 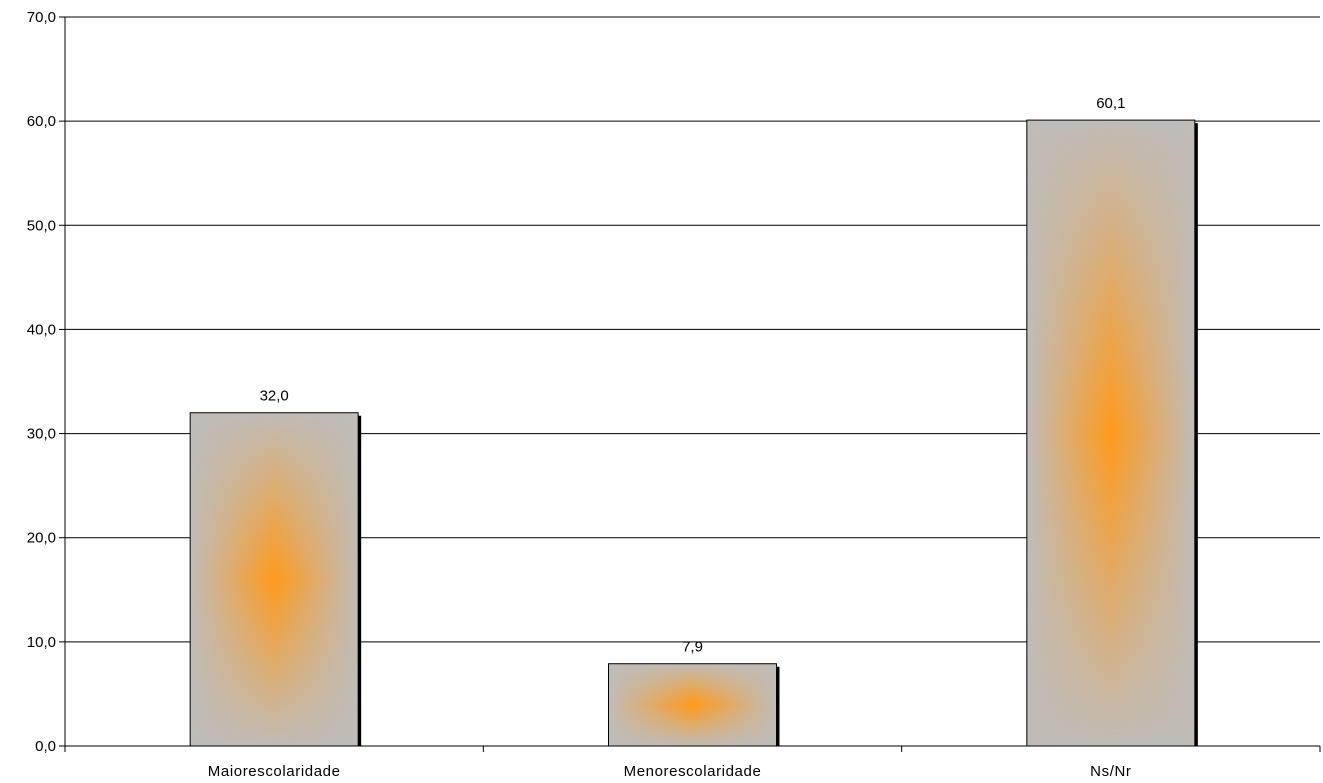 What do you see at coordinates (41, 121) in the screenshot?
I see `y-tick-label: 60,0` at bounding box center [41, 121].